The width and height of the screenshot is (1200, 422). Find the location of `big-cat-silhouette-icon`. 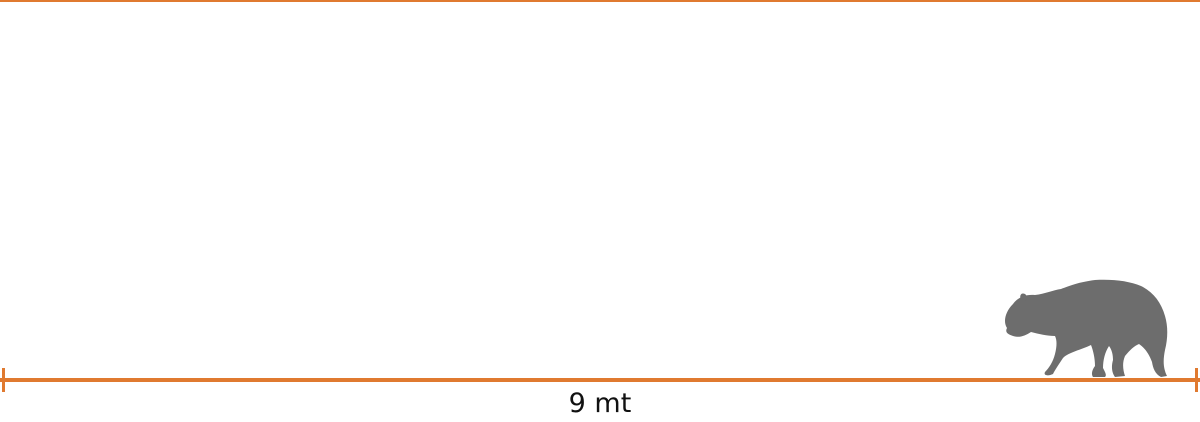

big-cat-silhouette-icon is located at coordinates (1086, 328).